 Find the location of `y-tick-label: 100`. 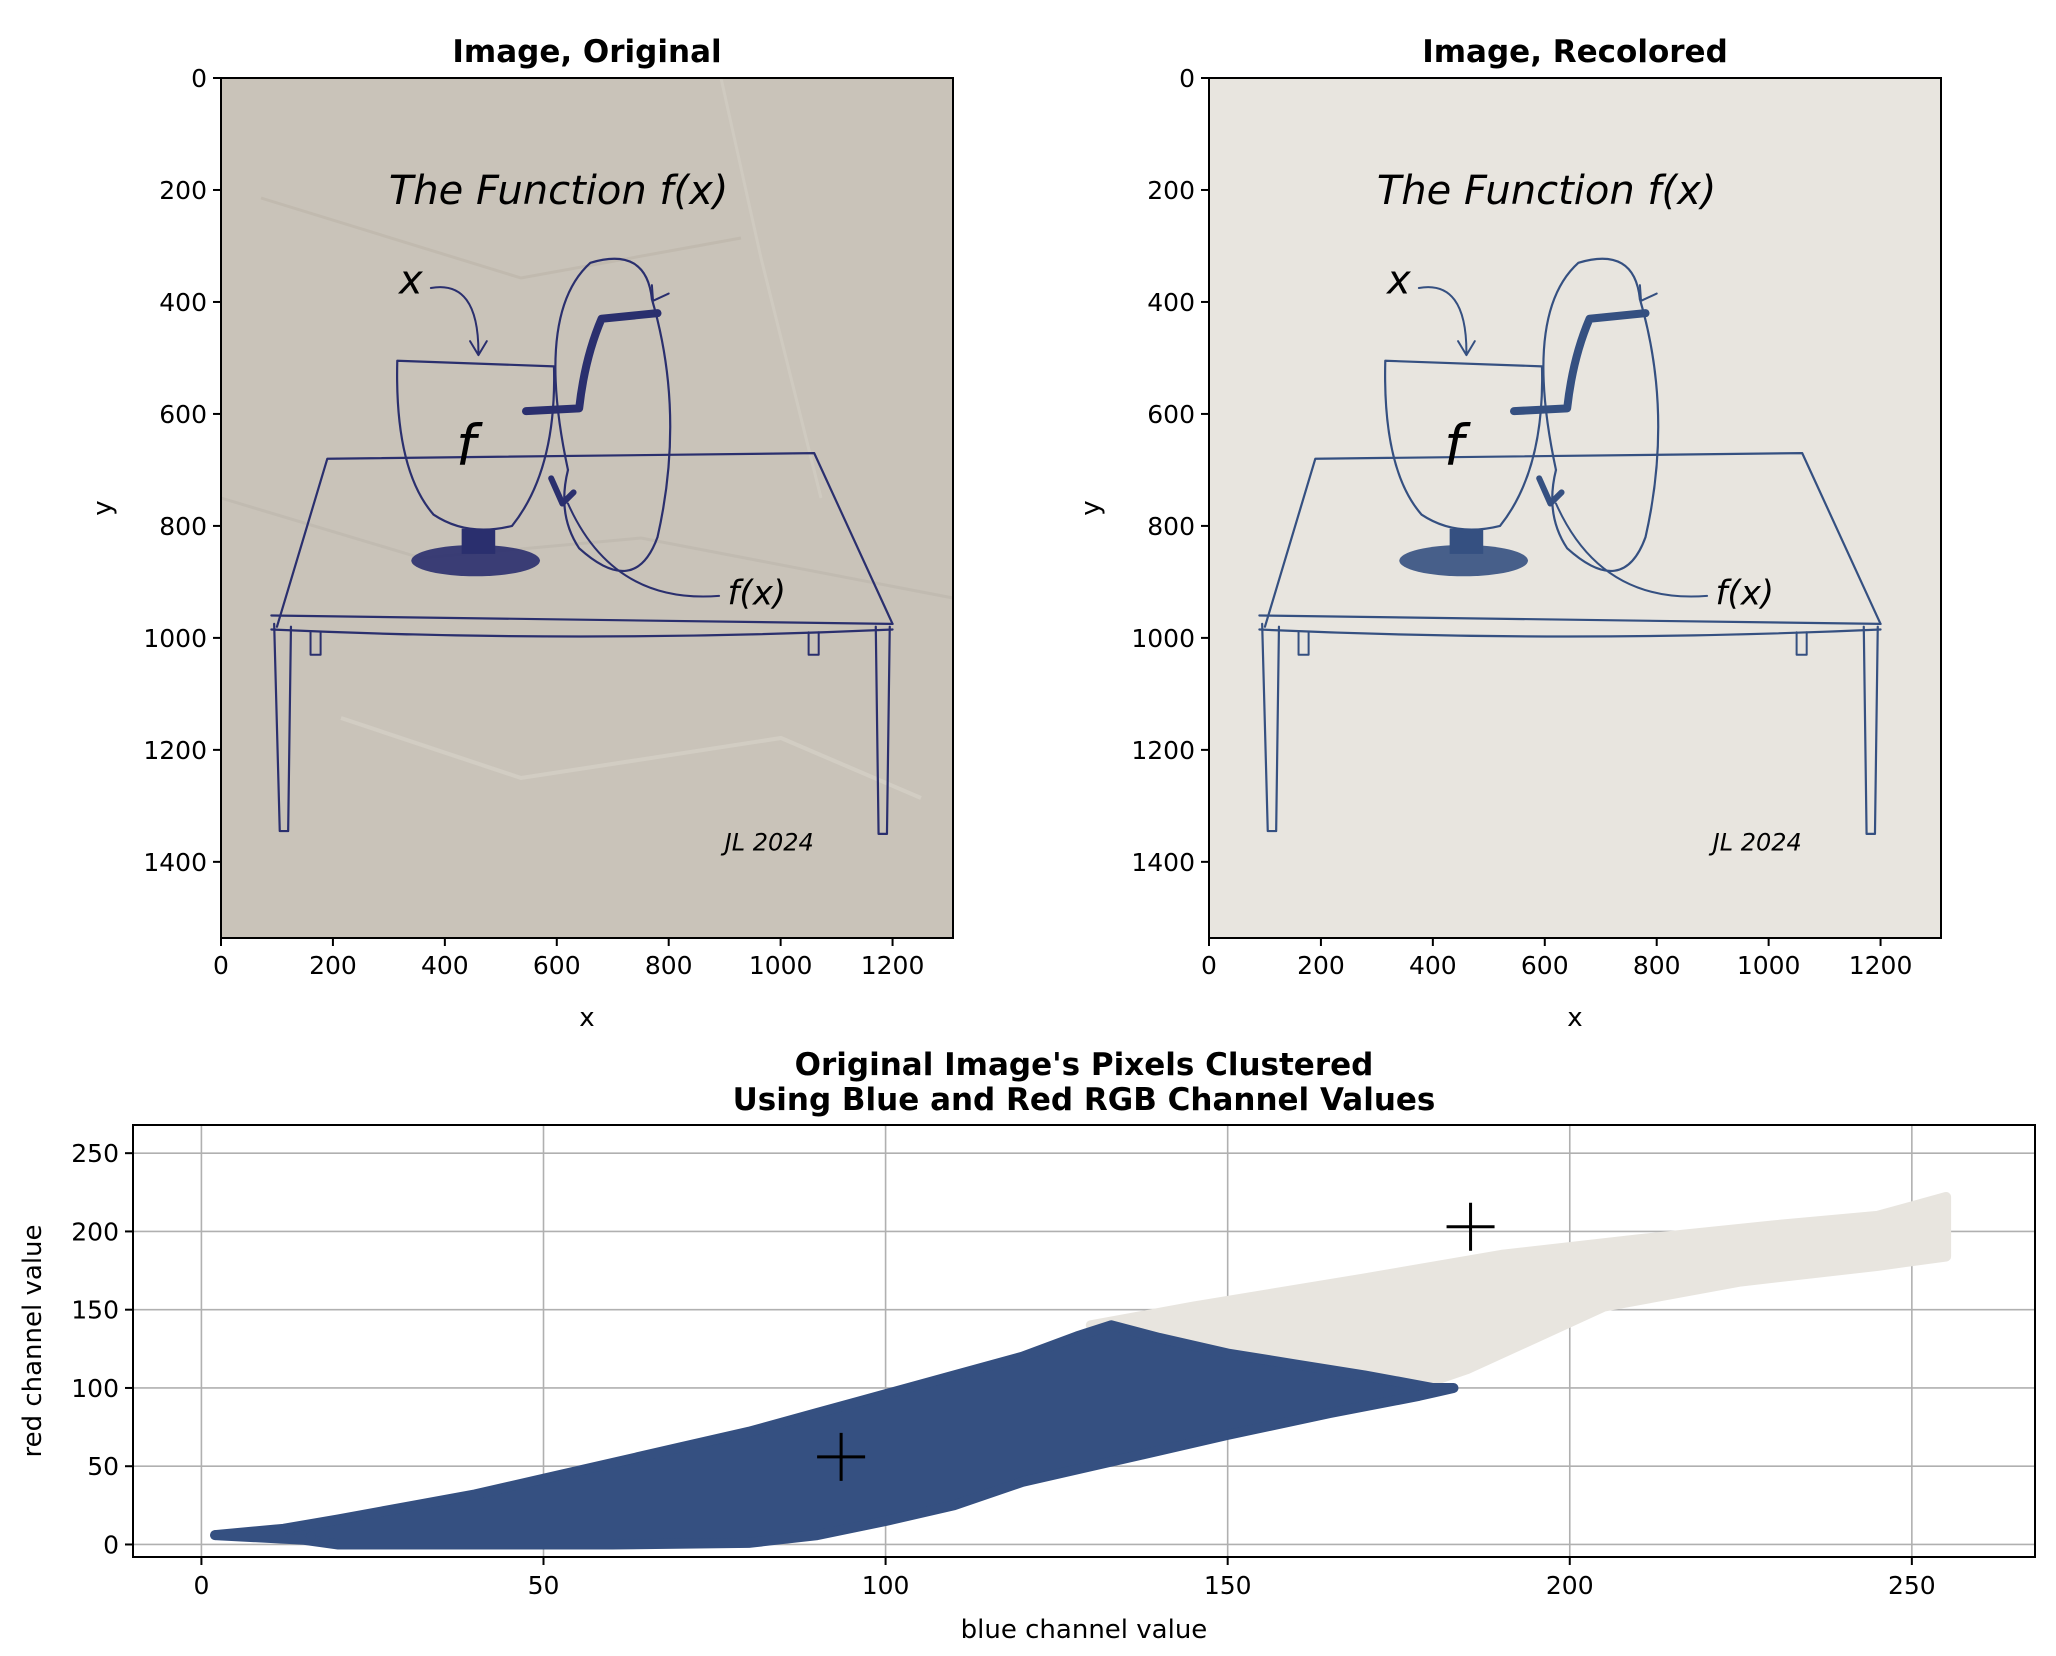

y-tick-label: 100 is located at coordinates (95, 1388).